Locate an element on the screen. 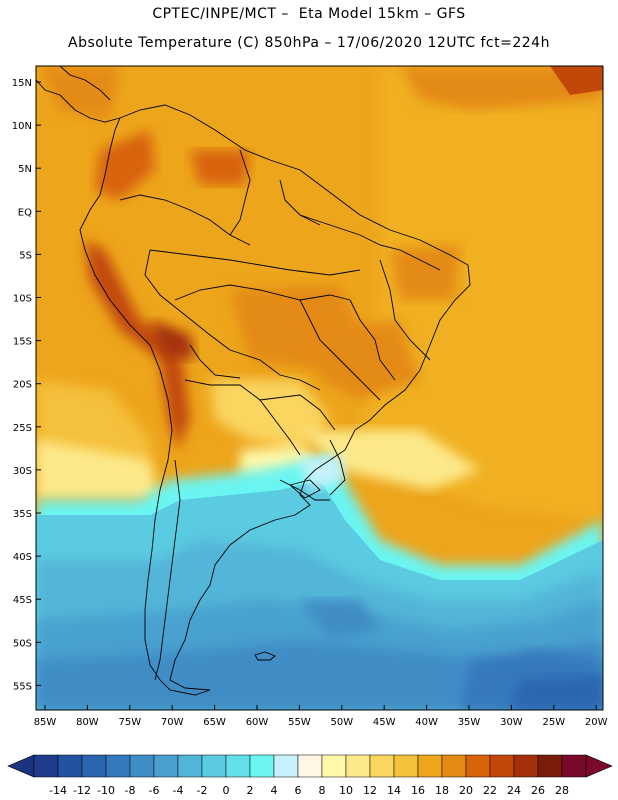  lat-label: EQ is located at coordinates (25, 212).